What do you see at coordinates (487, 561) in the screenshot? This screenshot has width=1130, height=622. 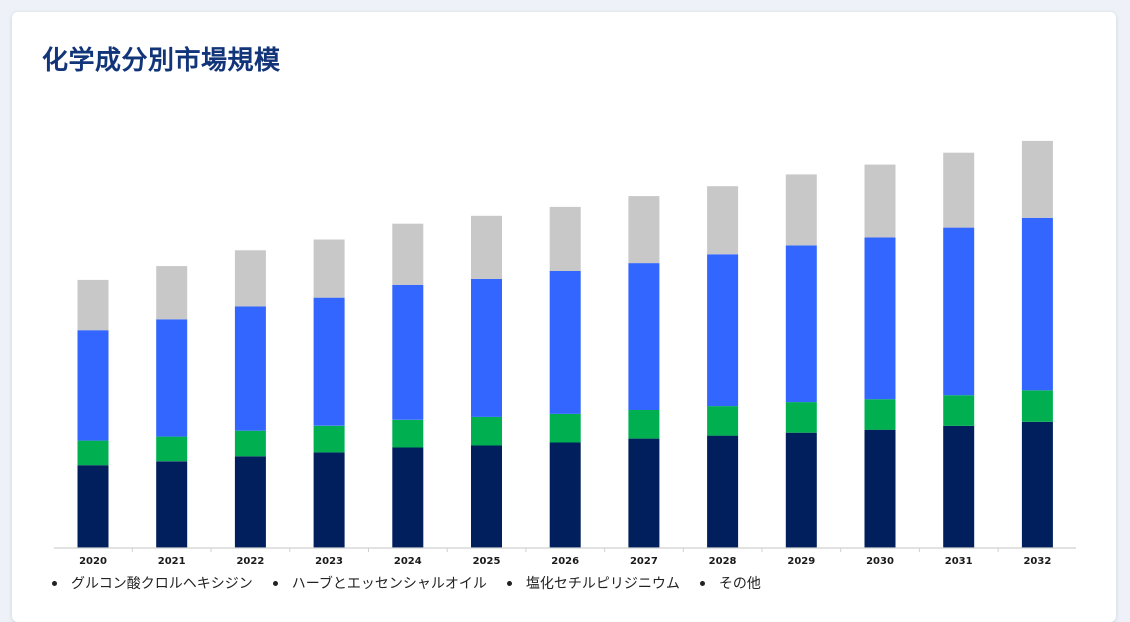 I see `x-tick-label: 2025` at bounding box center [487, 561].